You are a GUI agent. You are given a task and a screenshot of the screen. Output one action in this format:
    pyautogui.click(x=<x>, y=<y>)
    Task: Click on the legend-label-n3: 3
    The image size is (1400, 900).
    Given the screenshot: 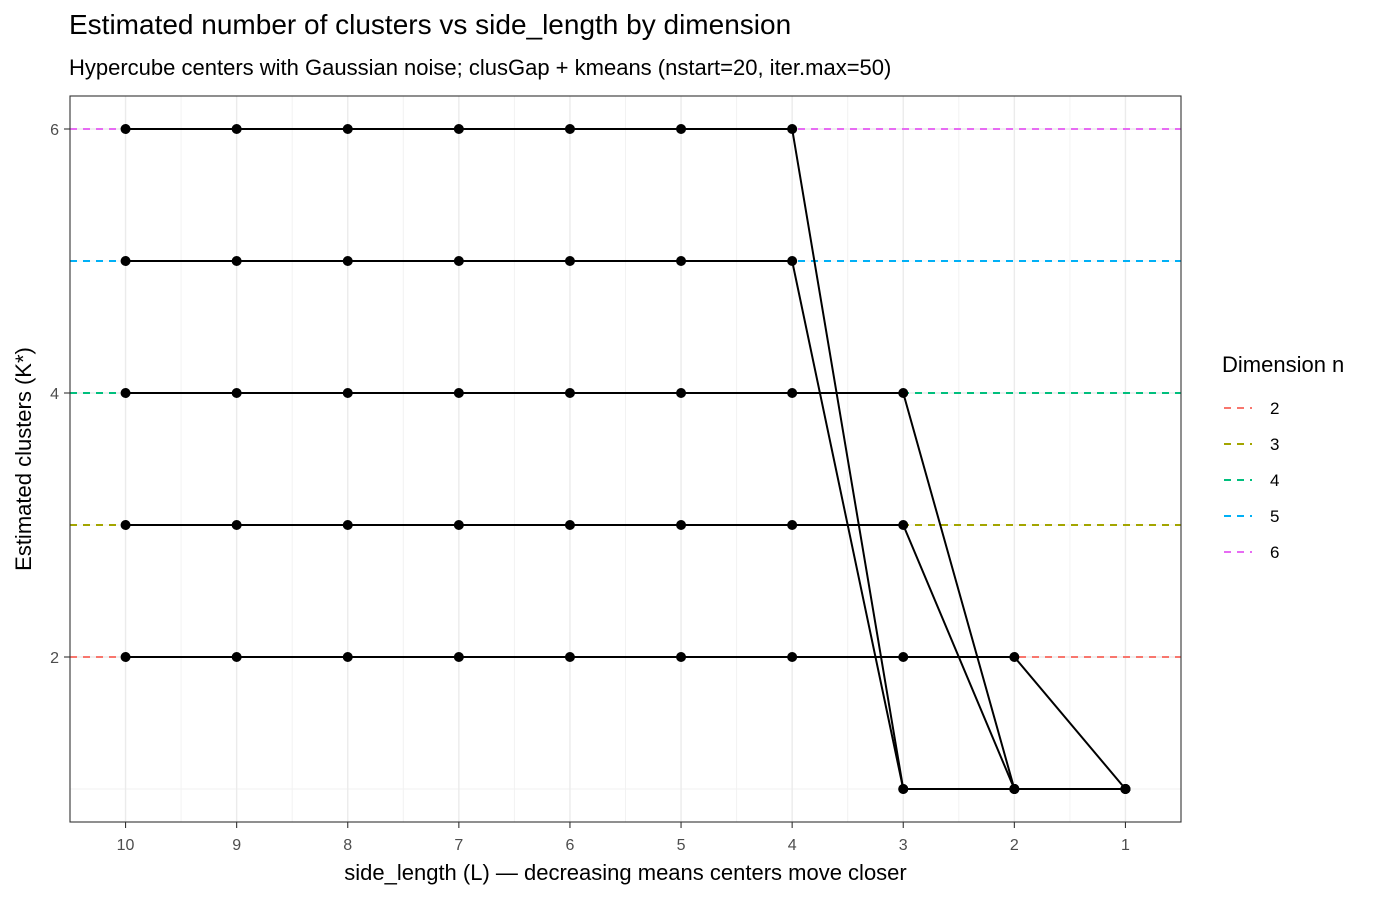 What is the action you would take?
    pyautogui.click(x=1274, y=444)
    